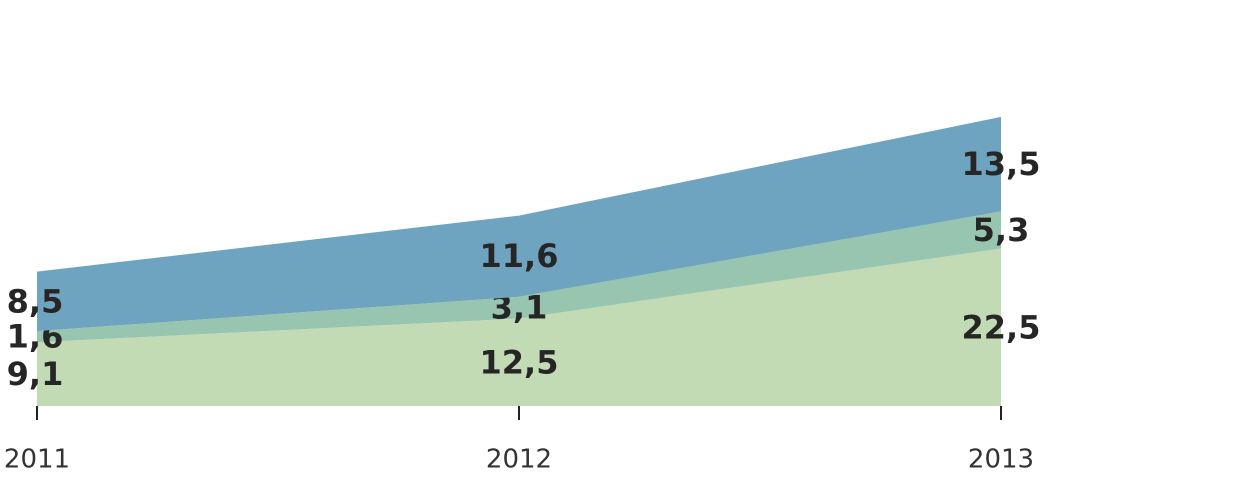  Describe the element at coordinates (35, 374) in the screenshot. I see `value-label: 9,1` at that location.